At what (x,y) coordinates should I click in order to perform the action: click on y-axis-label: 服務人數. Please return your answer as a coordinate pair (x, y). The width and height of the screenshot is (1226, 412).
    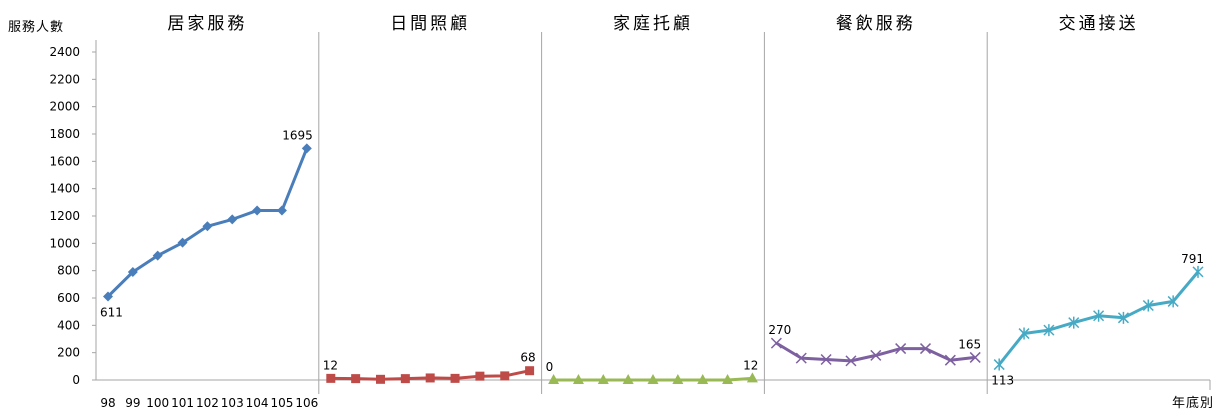
    Looking at the image, I should click on (36, 27).